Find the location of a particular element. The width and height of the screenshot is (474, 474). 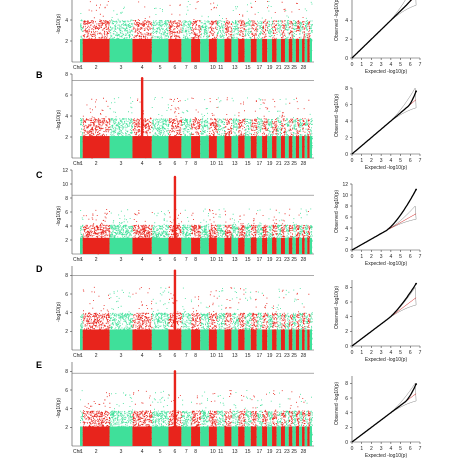

chromosome-24-points is located at coordinates (291, 130).